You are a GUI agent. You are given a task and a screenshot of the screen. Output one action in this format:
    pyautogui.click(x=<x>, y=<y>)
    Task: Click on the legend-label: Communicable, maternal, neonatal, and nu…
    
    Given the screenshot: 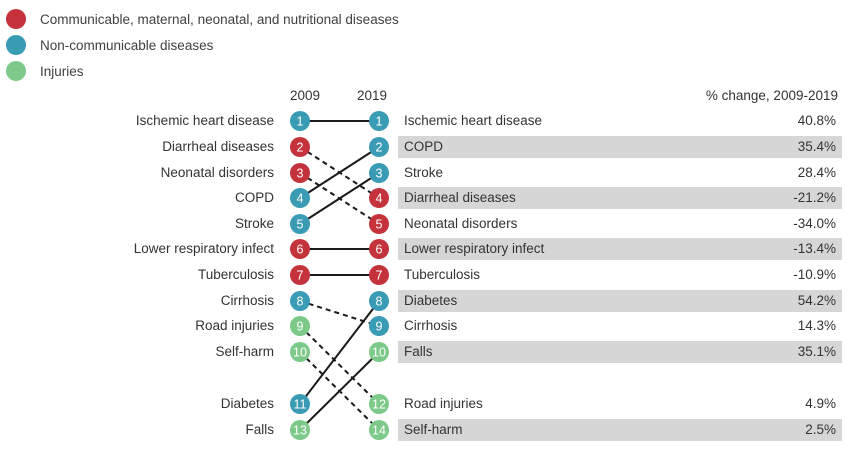 What is the action you would take?
    pyautogui.click(x=219, y=19)
    